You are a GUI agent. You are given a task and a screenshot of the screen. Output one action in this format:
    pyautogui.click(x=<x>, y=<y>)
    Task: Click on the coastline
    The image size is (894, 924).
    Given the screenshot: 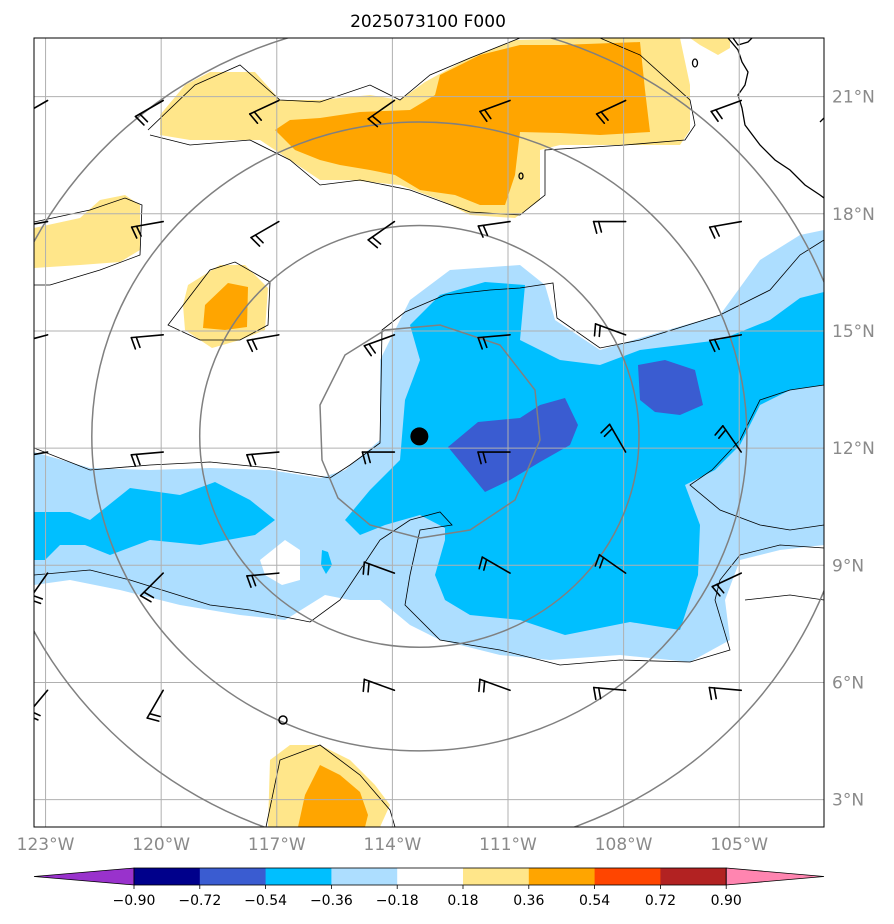 What is the action you would take?
    pyautogui.click(x=671, y=118)
    